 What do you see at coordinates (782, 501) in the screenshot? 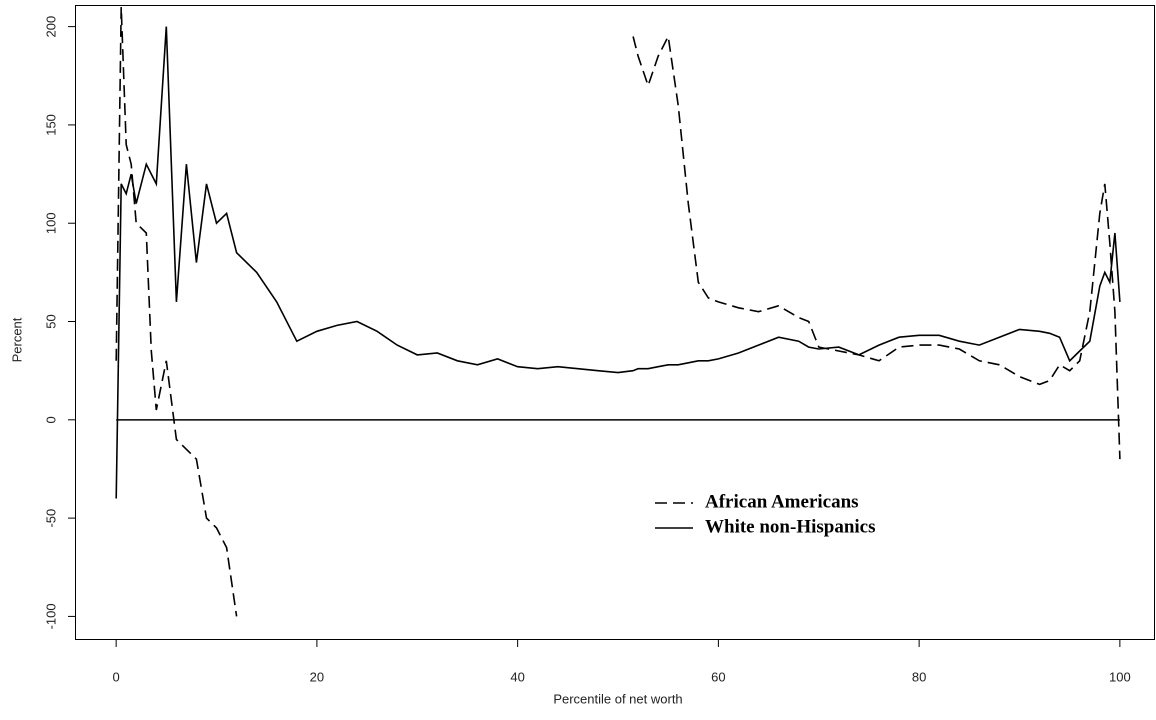
I see `legend-label: African Americans` at bounding box center [782, 501].